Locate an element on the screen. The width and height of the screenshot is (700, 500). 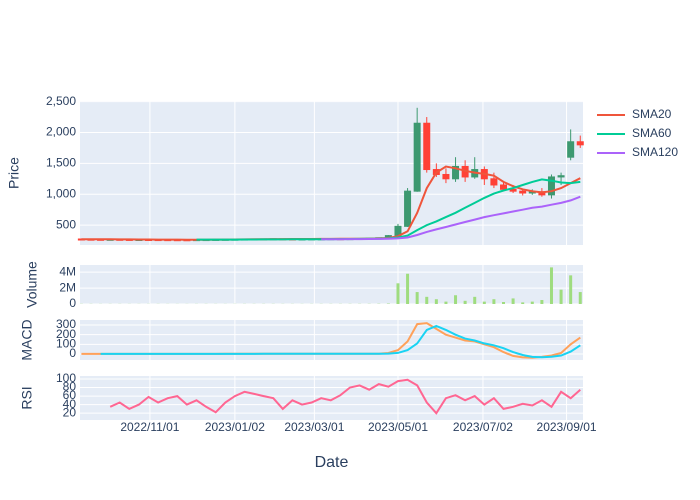
y-tick-label: 40 is located at coordinates (70, 404).